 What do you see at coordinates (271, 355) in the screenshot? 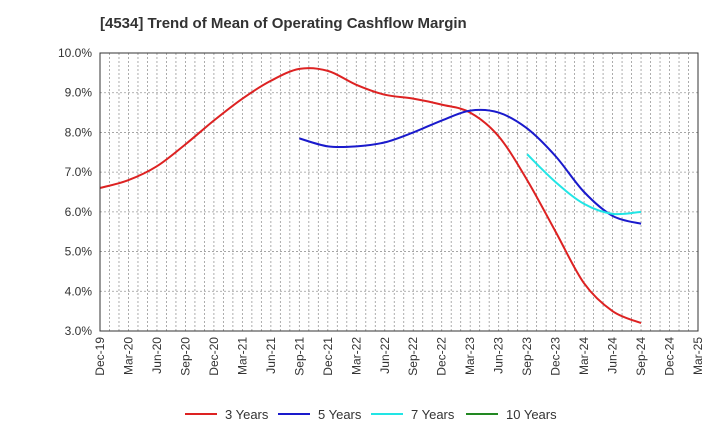
I see `x-tick-label: Jun-21` at bounding box center [271, 355].